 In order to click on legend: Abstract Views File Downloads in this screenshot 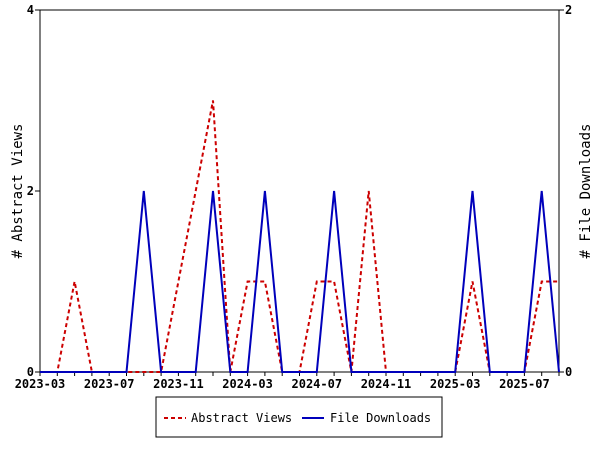, I will do `click(299, 417)`.